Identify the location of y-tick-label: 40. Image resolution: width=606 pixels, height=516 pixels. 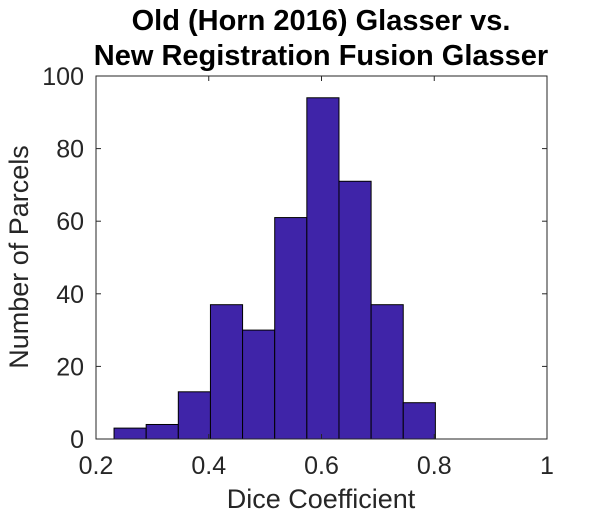
(70, 295).